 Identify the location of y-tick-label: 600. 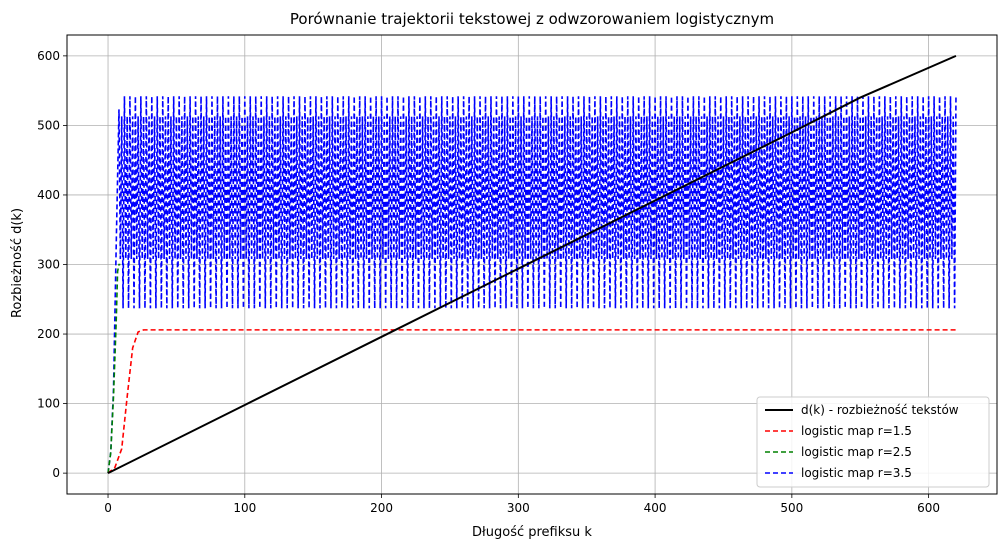
(48, 56).